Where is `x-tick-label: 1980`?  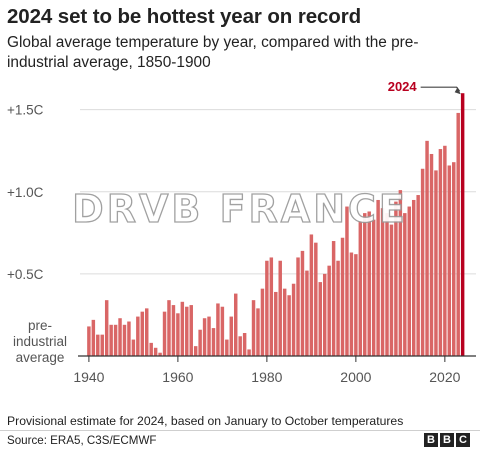 x-tick-label: 1980 is located at coordinates (266, 377).